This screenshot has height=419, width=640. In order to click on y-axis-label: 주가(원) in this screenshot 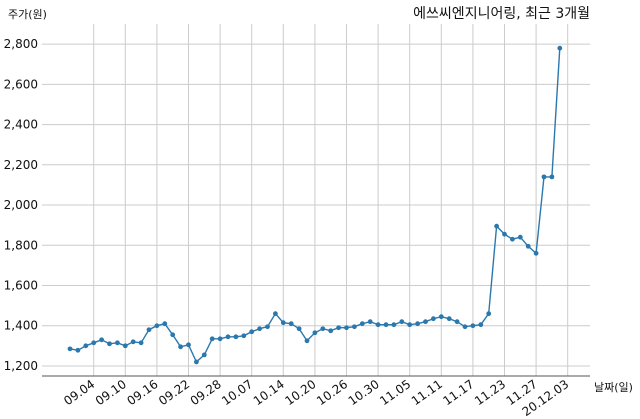, I will do `click(27, 14)`.